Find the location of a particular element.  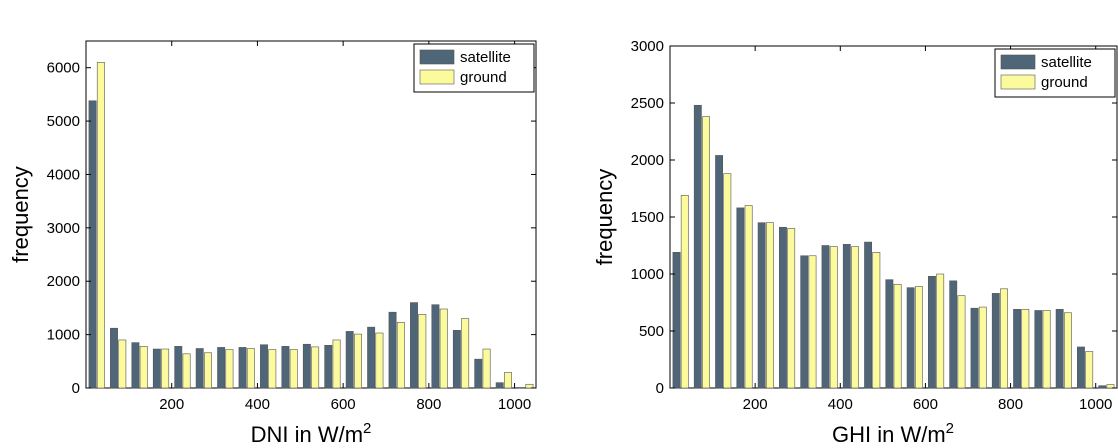

dni-legend-swatch-satellite is located at coordinates (437, 57).